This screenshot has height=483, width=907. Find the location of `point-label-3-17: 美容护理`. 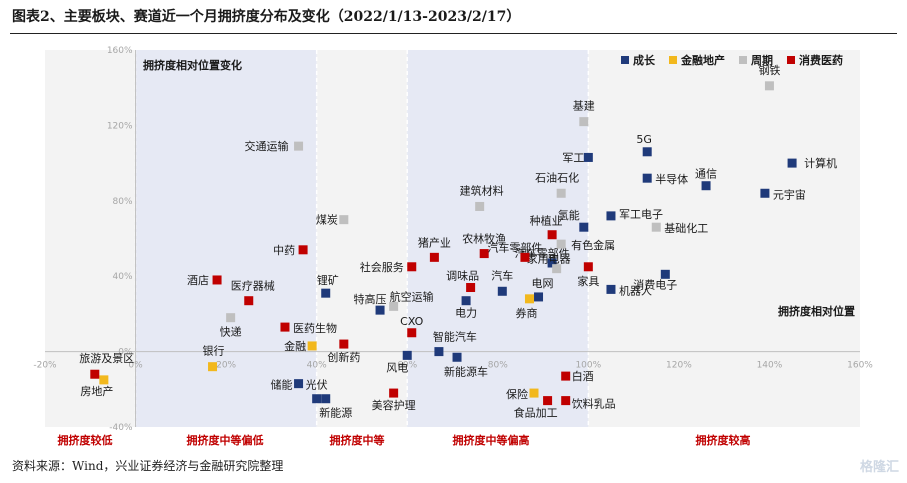

point-label-3-17: 美容护理 is located at coordinates (394, 405).